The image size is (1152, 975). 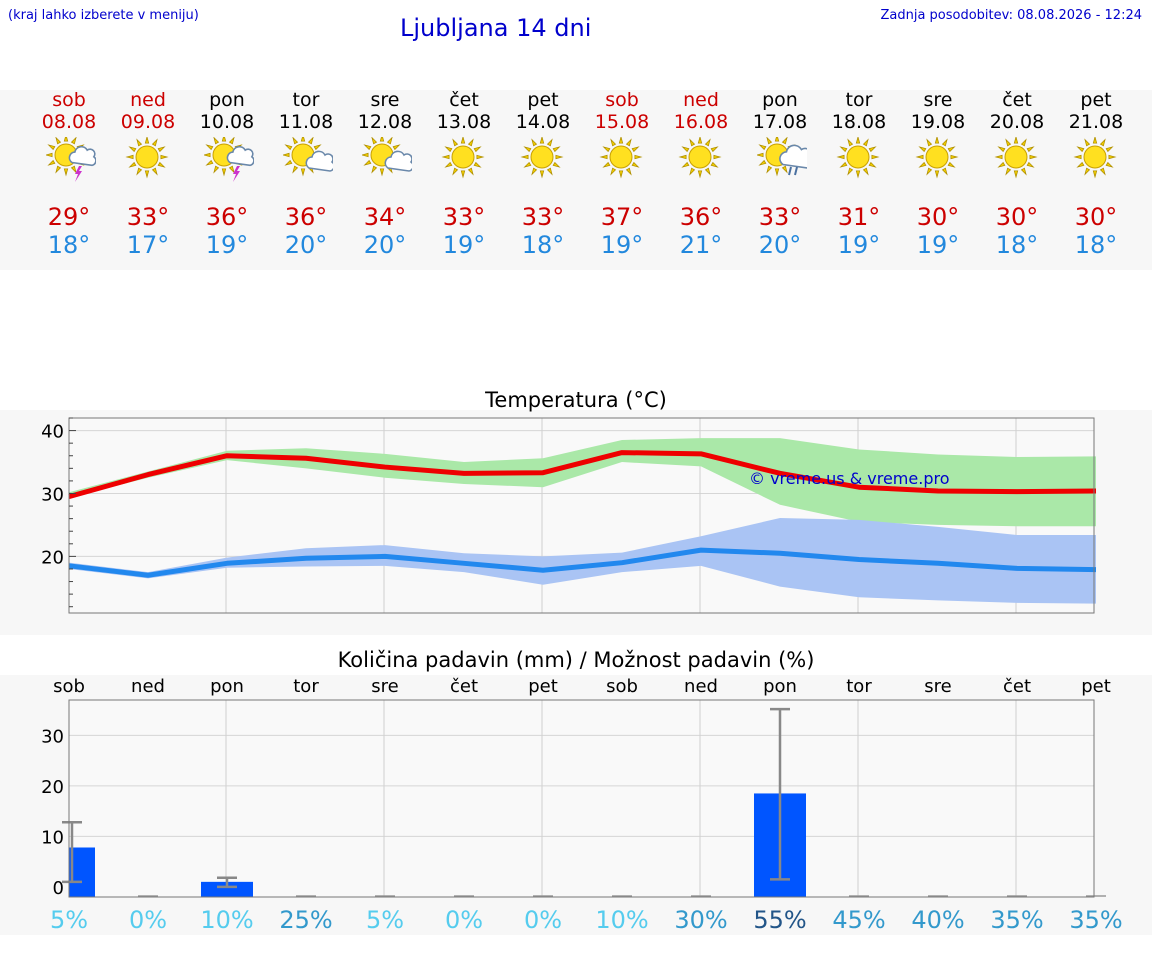 What do you see at coordinates (69, 217) in the screenshot?
I see `max-temperature: 29°` at bounding box center [69, 217].